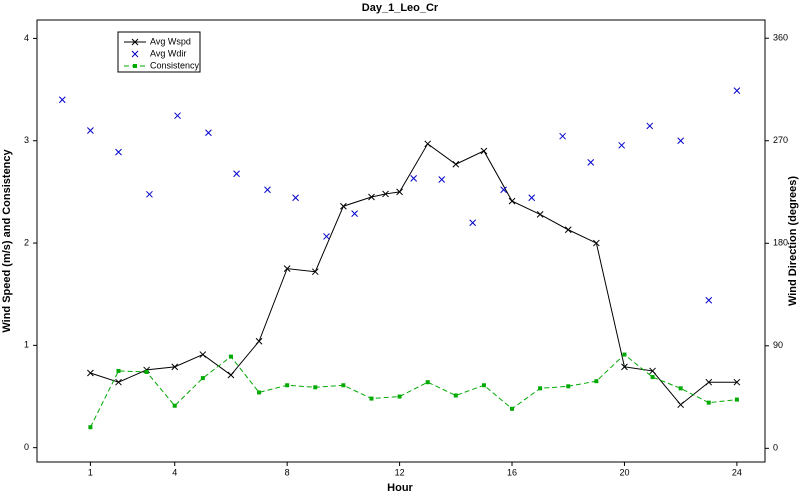 Image resolution: width=800 pixels, height=500 pixels. What do you see at coordinates (413, 390) in the screenshot?
I see `series-line` at bounding box center [413, 390].